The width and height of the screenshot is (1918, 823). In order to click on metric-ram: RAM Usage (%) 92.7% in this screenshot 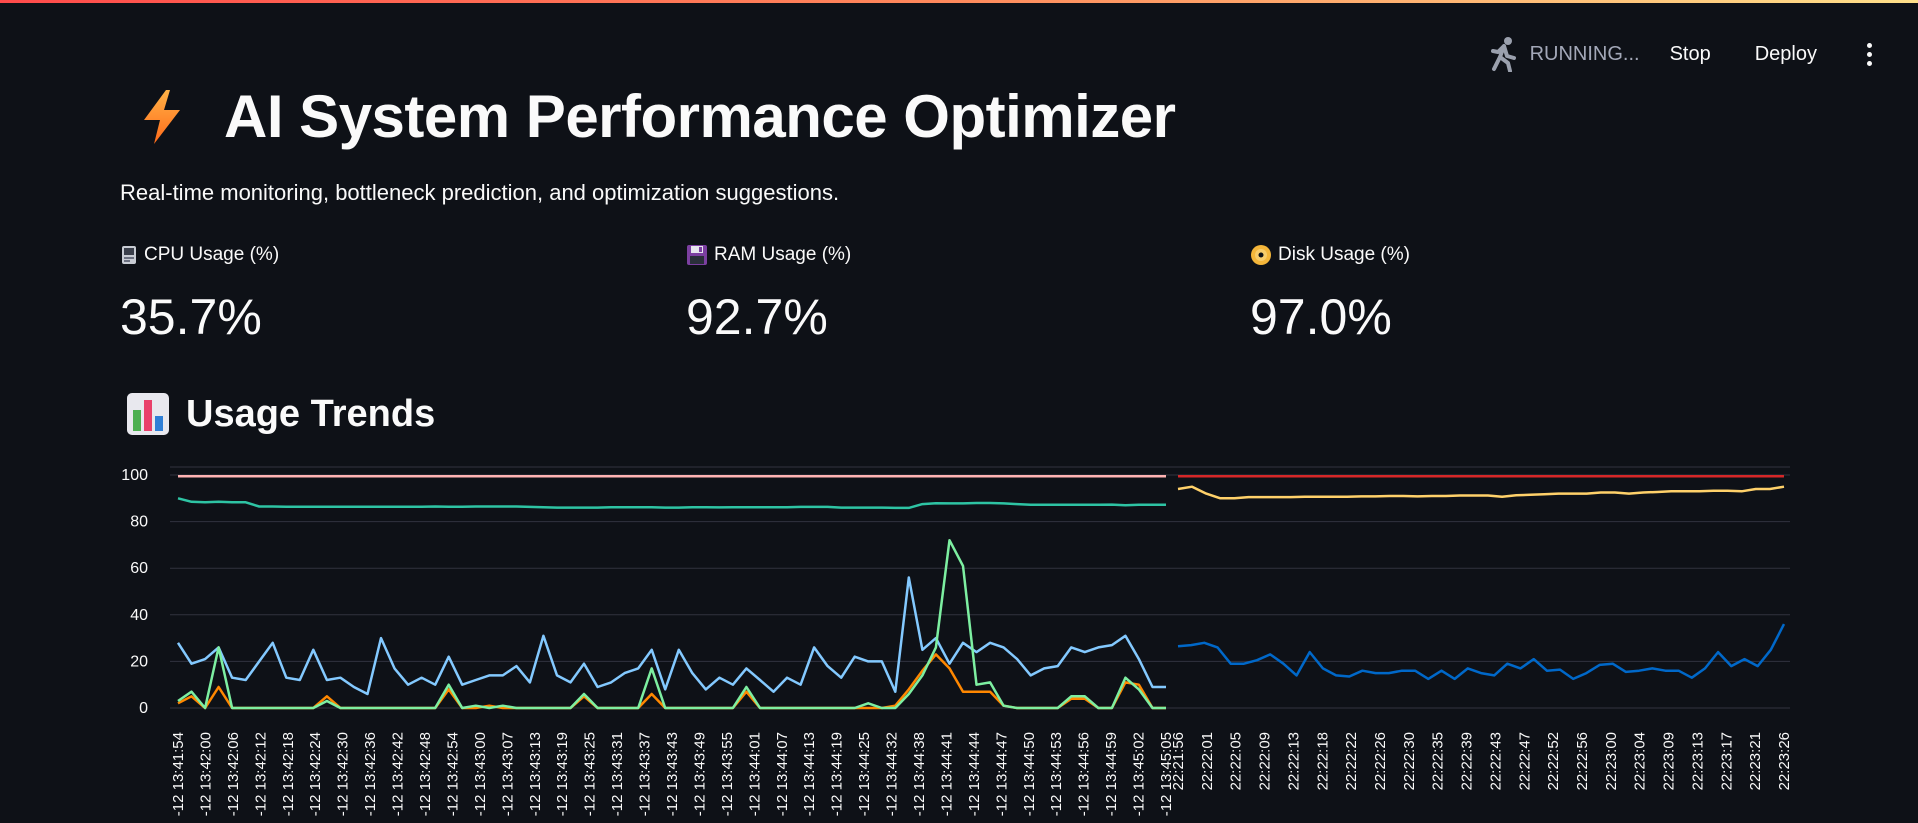, I will do `click(768, 295)`.